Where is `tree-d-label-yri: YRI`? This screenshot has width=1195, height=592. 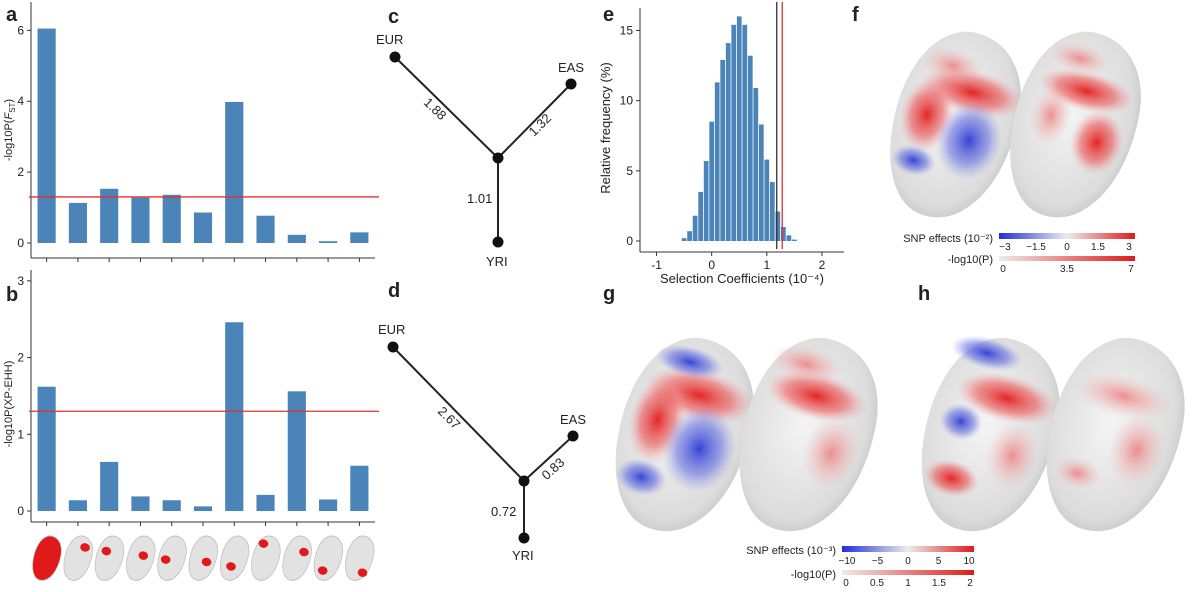
tree-d-label-yri: YRI is located at coordinates (523, 555).